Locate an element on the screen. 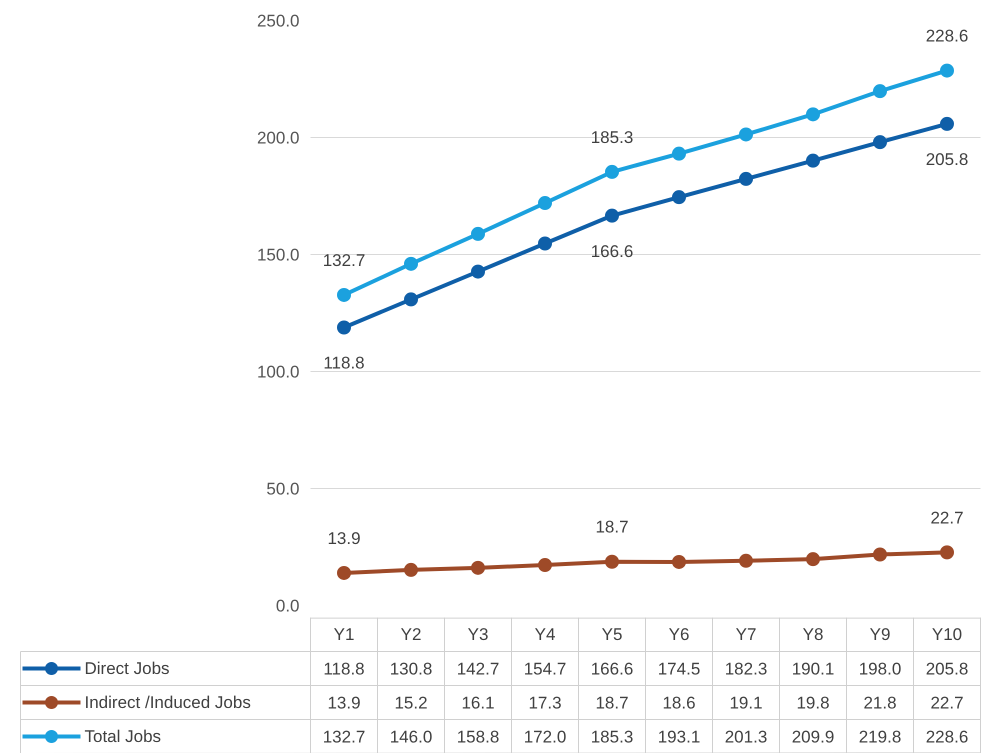 This screenshot has height=753, width=991. data-label: 146.0 is located at coordinates (411, 737).